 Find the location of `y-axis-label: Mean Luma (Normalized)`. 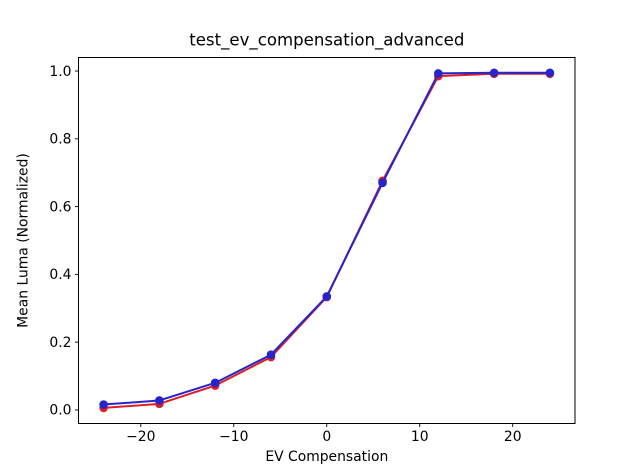

y-axis-label: Mean Luma (Normalized) is located at coordinates (24, 240).